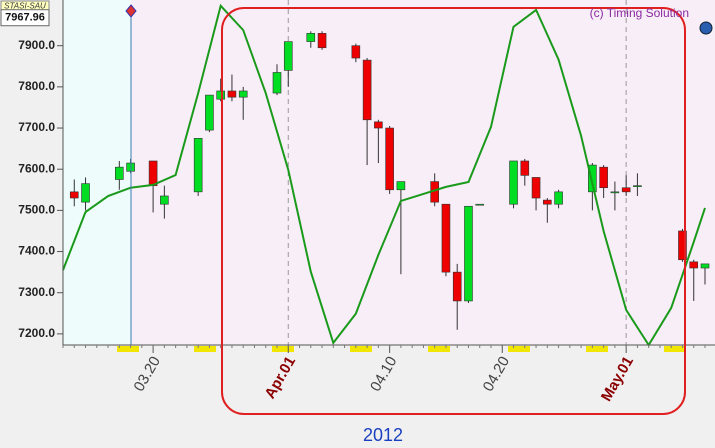  Describe the element at coordinates (639, 13) in the screenshot. I see `copyright: (c) Timing Solution` at that location.